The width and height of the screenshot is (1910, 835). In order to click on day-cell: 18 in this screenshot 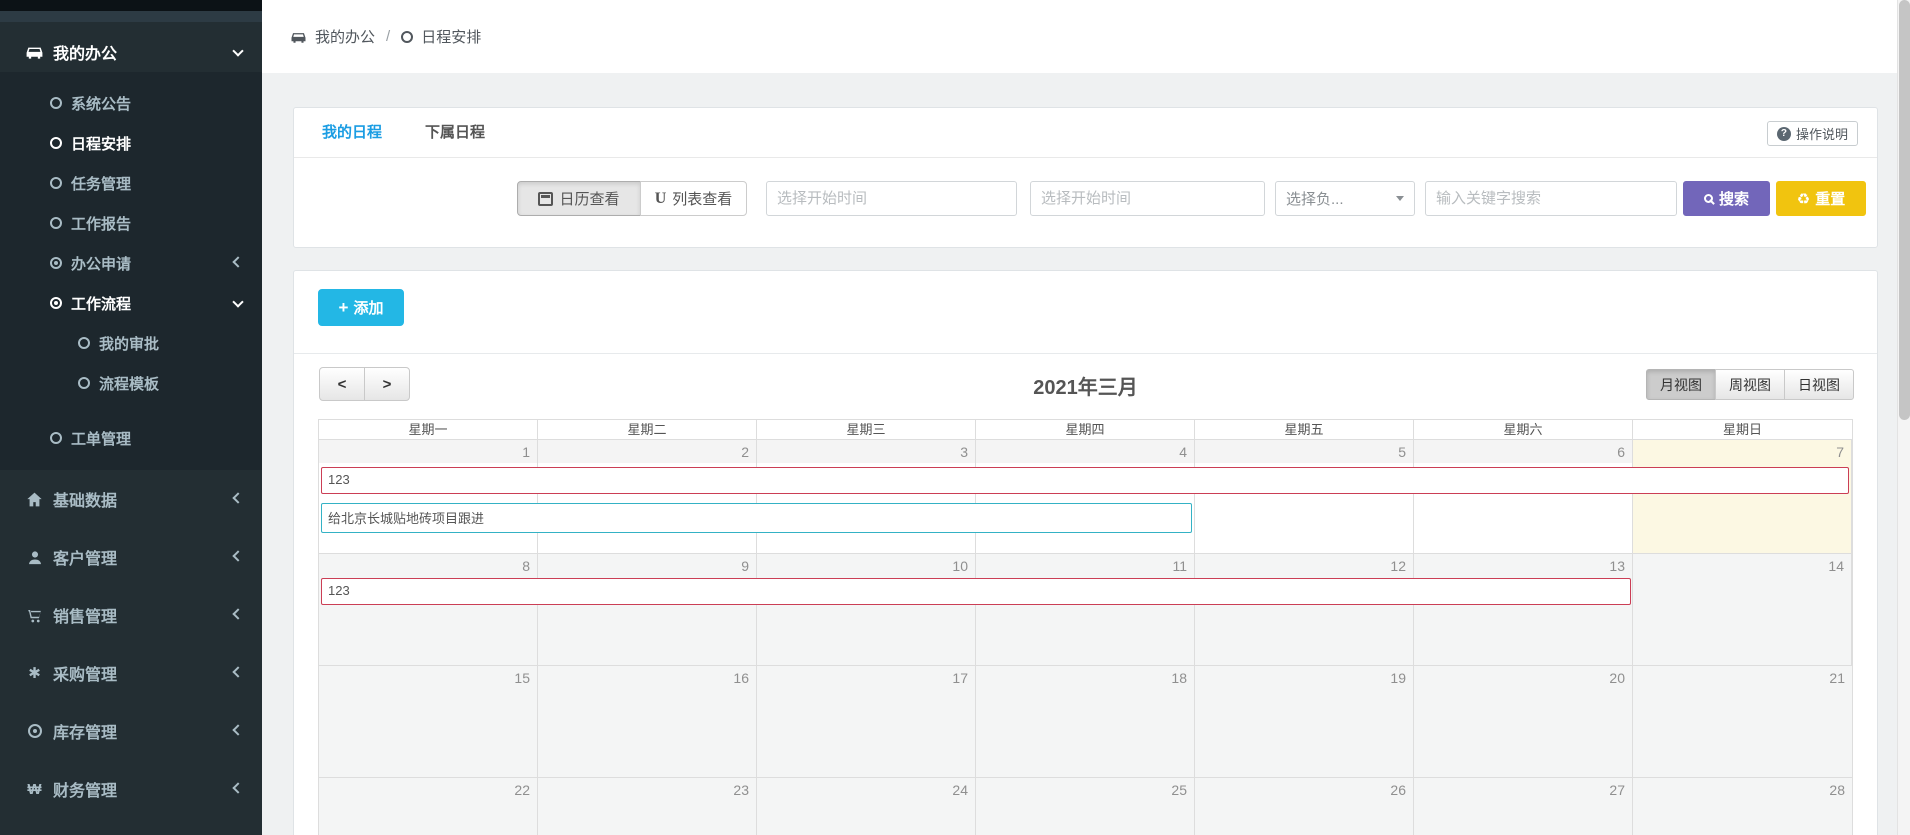, I will do `click(1085, 721)`.